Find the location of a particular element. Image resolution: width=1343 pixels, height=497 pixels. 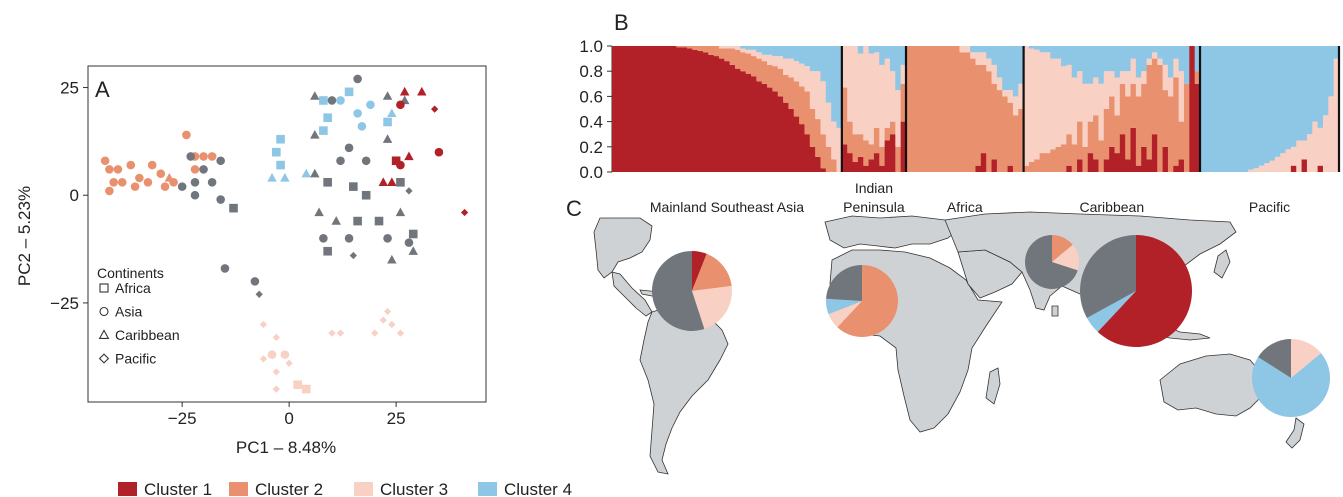

continent-legend-square-icon is located at coordinates (104, 288).